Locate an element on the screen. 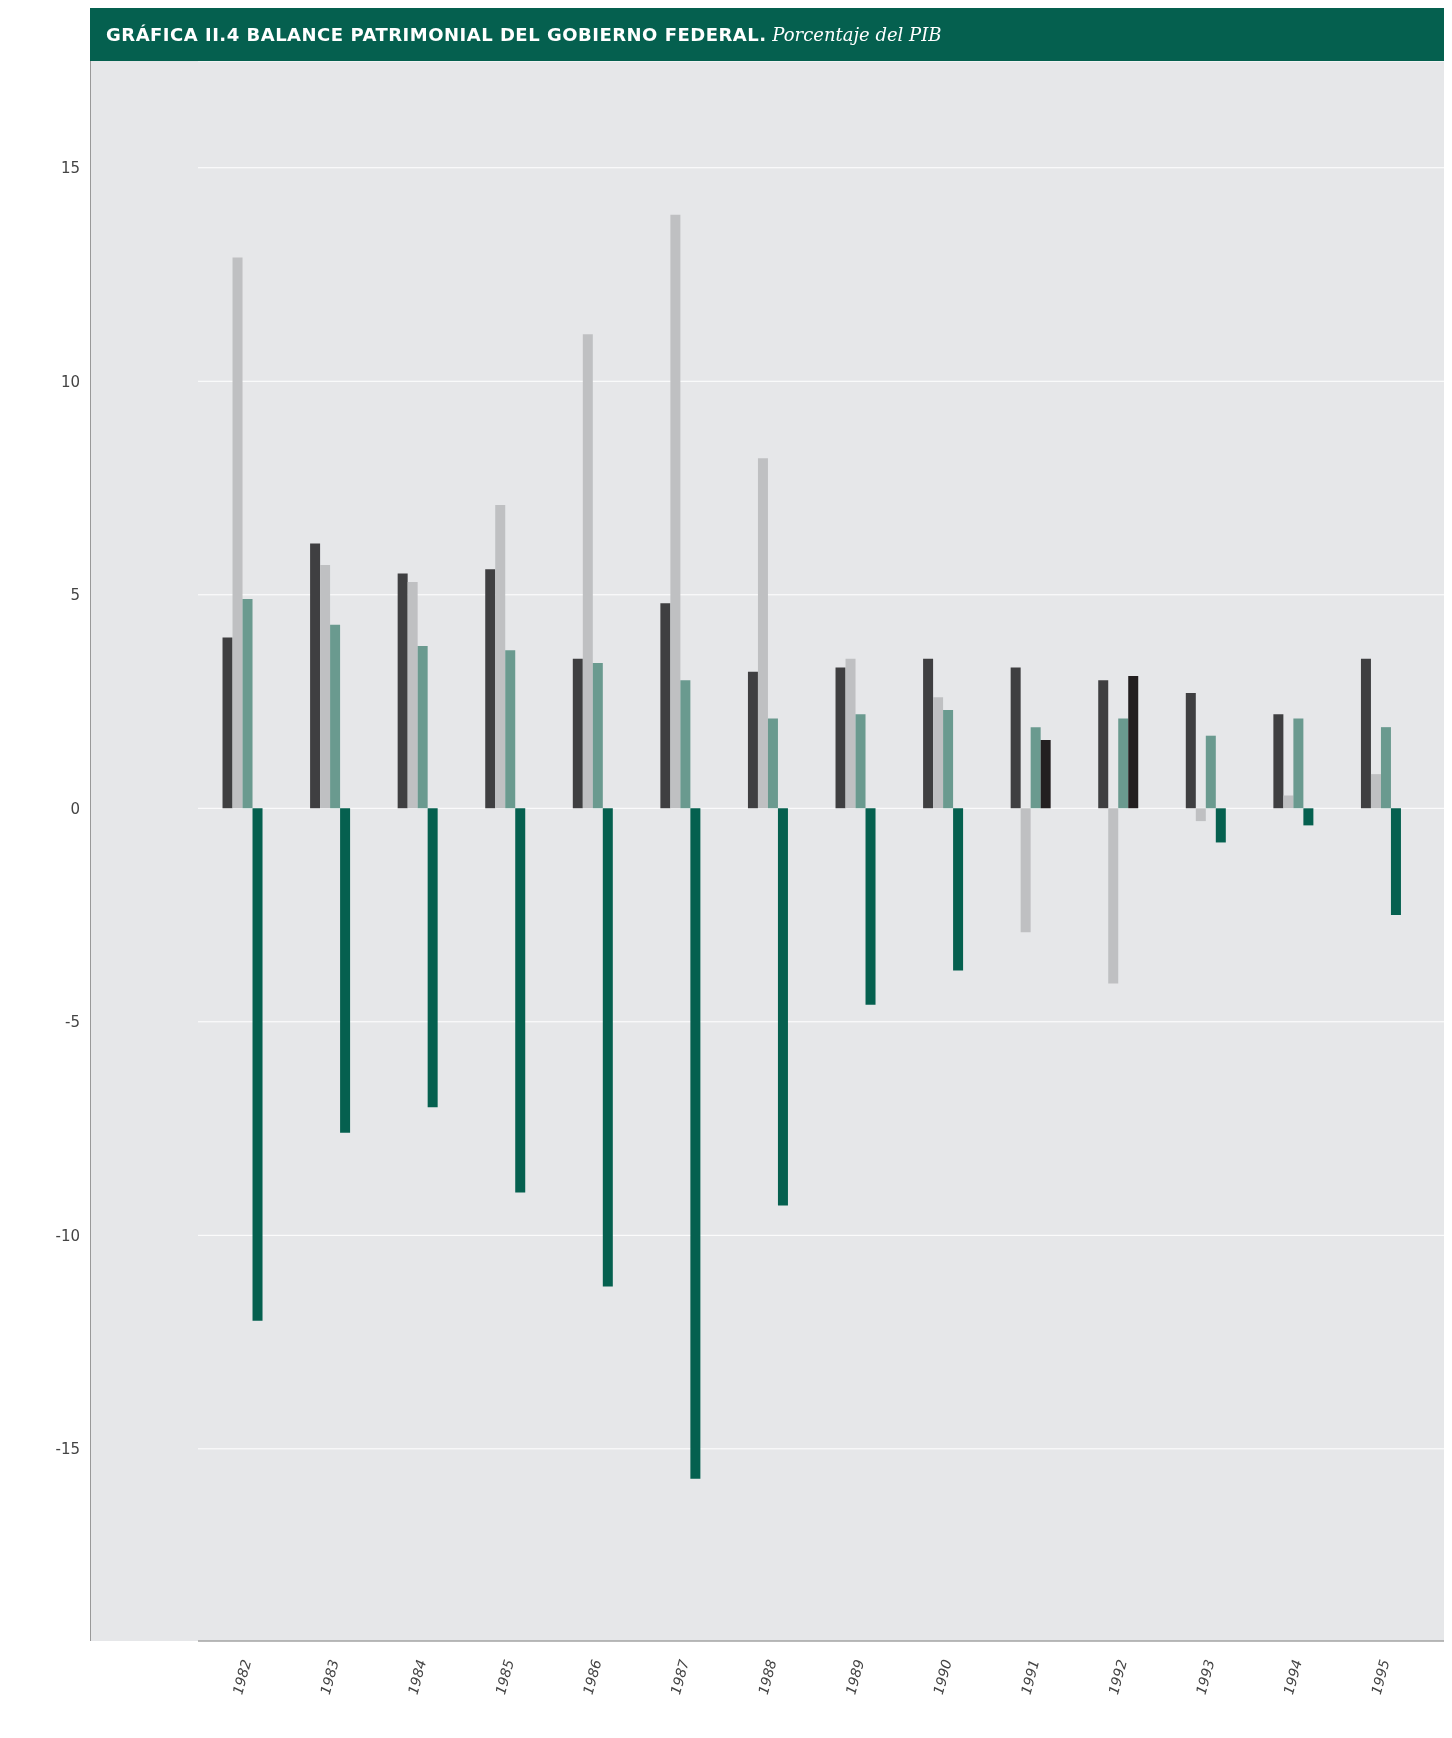  y-tick-label: -10 is located at coordinates (67, 1235).